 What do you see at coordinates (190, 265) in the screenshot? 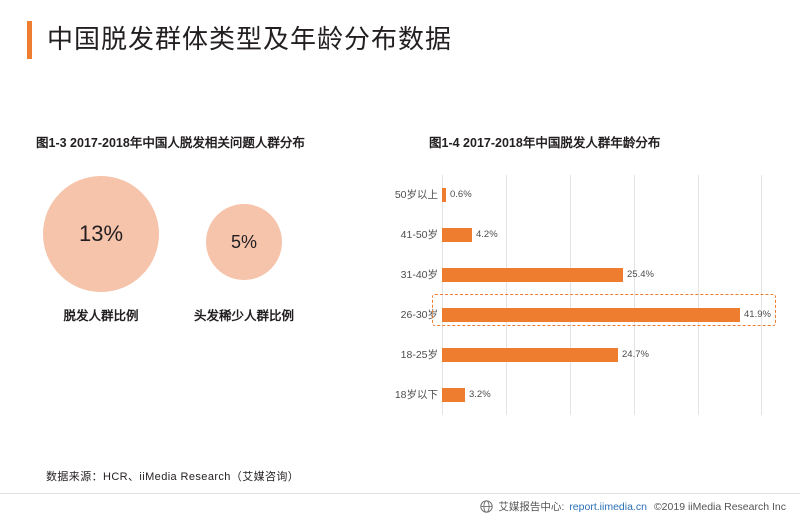
I see `bubble-chart: 13% 5% 脱发人群比例 头发稀少人群比例` at bounding box center [190, 265].